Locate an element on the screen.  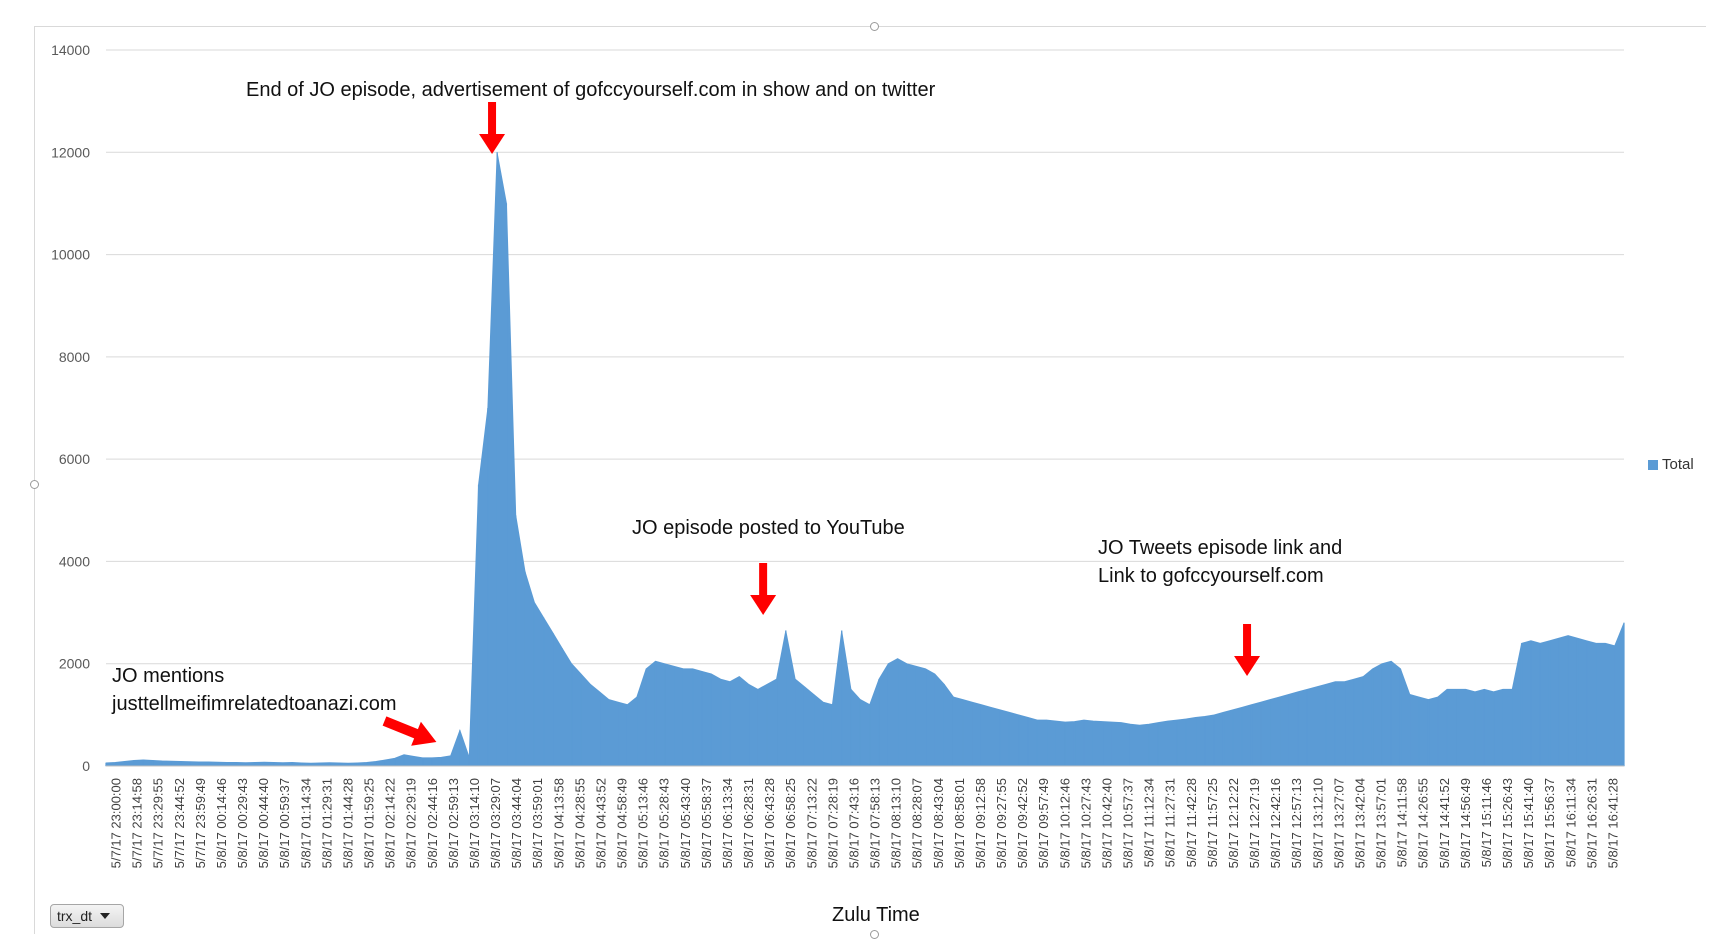
x-tick-label: 5/8/17 00:44:40 is located at coordinates (263, 823).